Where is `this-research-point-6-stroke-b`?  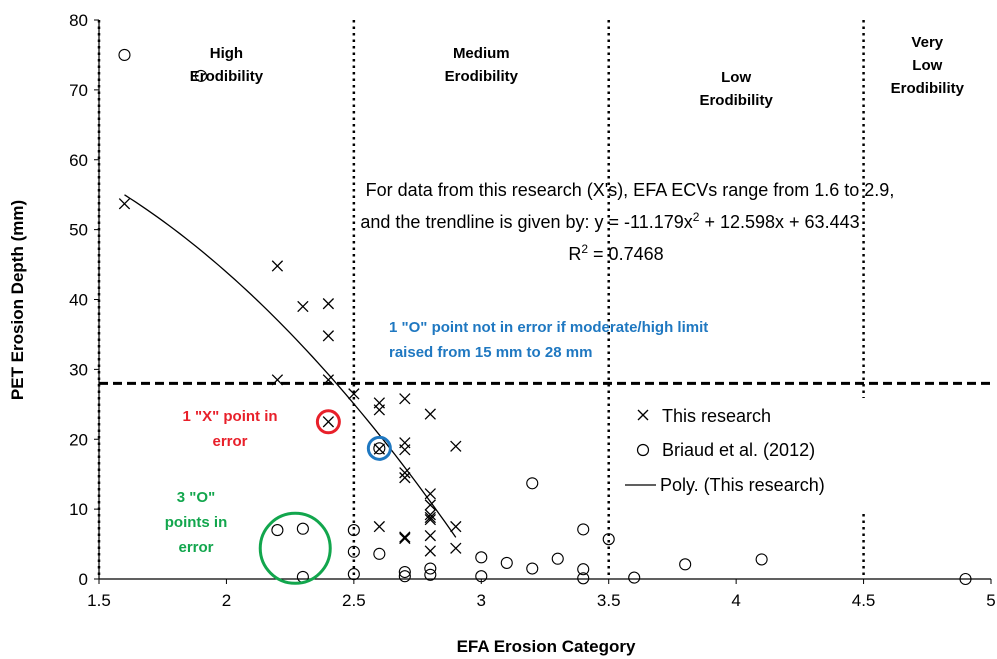
this-research-point-6-stroke-b is located at coordinates (328, 380).